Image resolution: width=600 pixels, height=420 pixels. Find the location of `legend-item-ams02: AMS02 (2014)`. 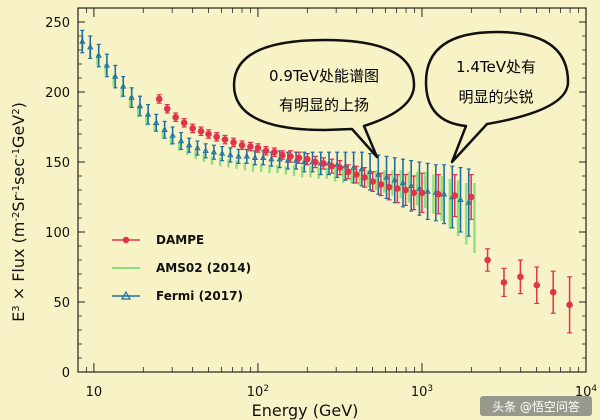

legend-item-ams02: AMS02 (2014) is located at coordinates (181, 268).